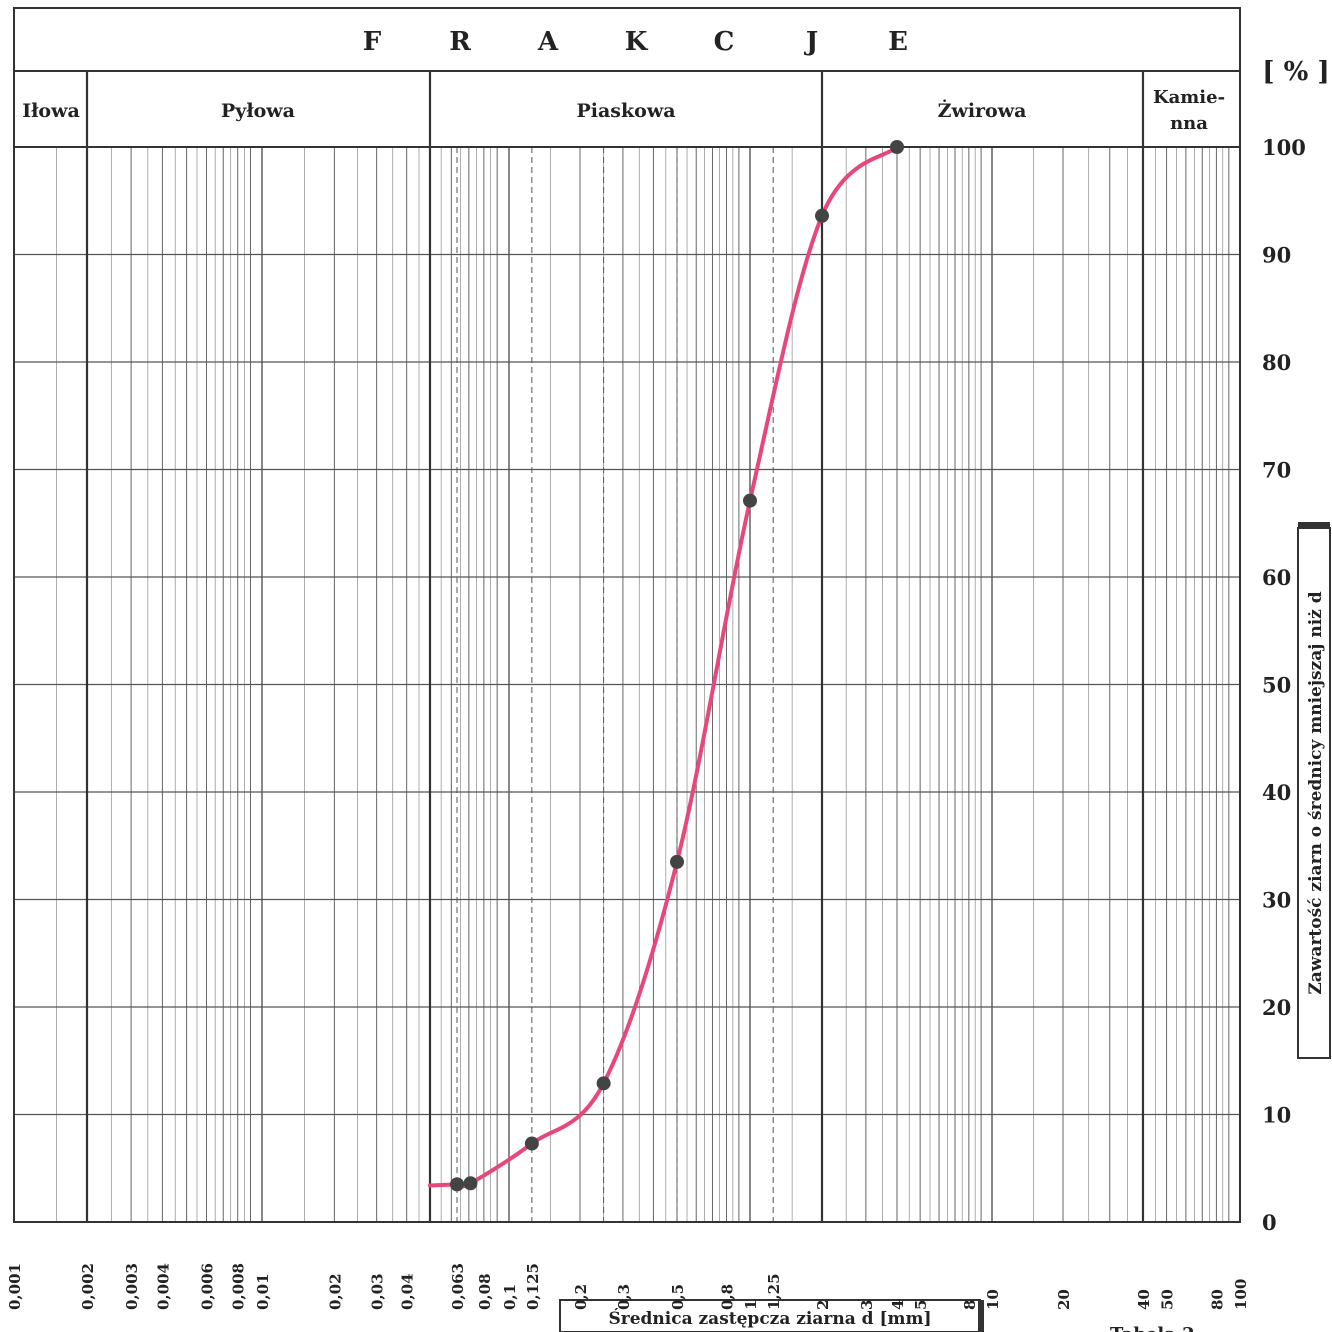  I want to click on x-tick-label: 1, so click(751, 1305).